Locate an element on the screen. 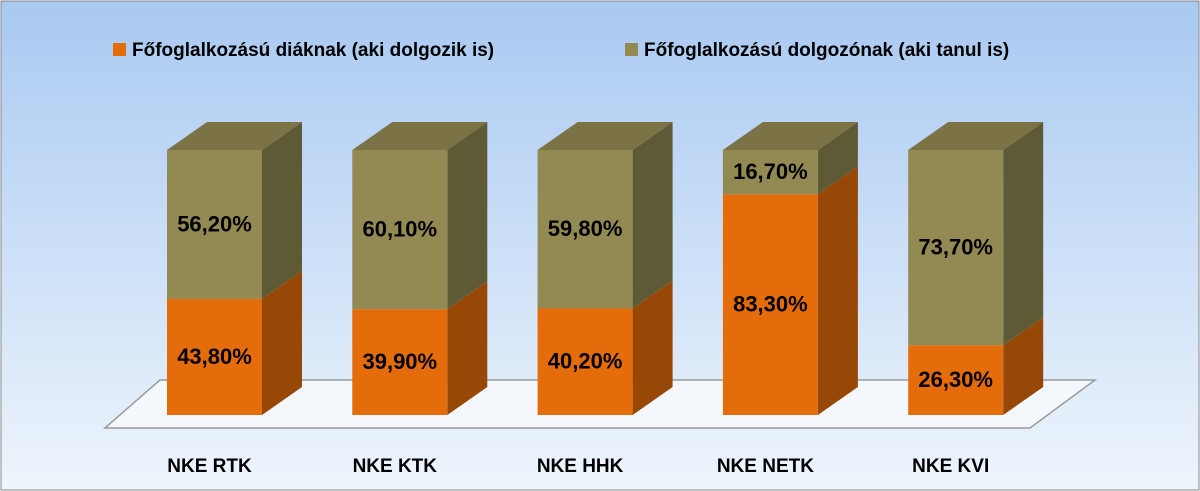  value-label: 56,20% is located at coordinates (214, 223).